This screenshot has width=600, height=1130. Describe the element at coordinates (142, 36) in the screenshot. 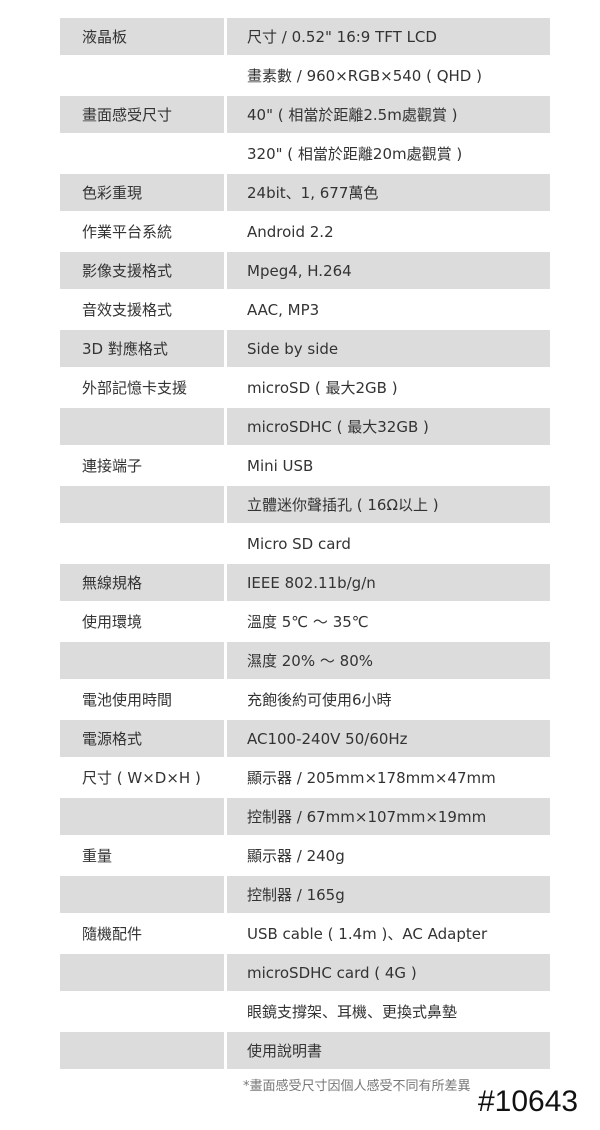

I see `spec-label: 液晶板` at that location.